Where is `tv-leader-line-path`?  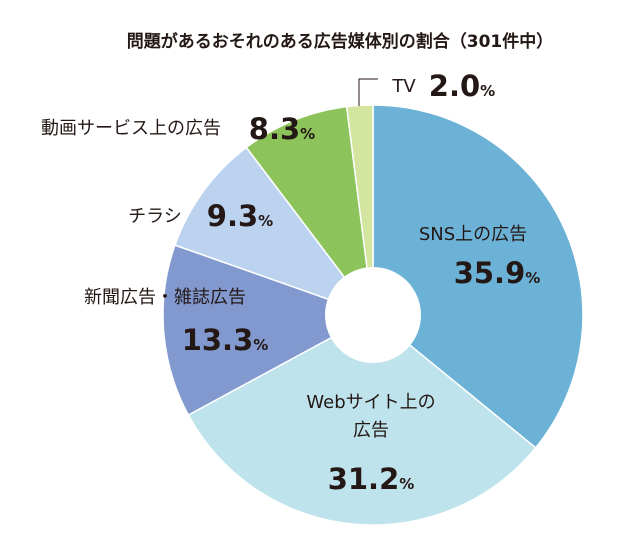
tv-leader-line-path is located at coordinates (368, 92).